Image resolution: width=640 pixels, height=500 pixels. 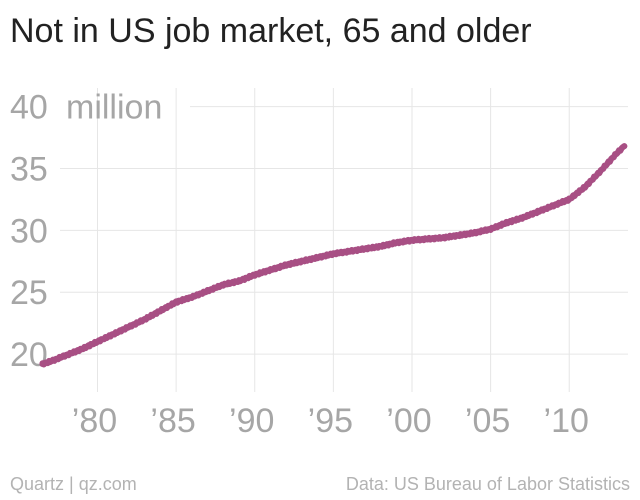 I want to click on source-text: Data: US Bureau of Labor Statistics, so click(x=487, y=484).